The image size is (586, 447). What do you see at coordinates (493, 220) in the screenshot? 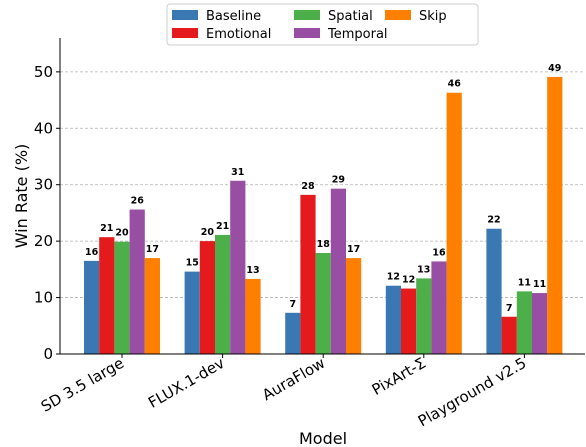
I see `data-label-baseline-4: 22` at bounding box center [493, 220].